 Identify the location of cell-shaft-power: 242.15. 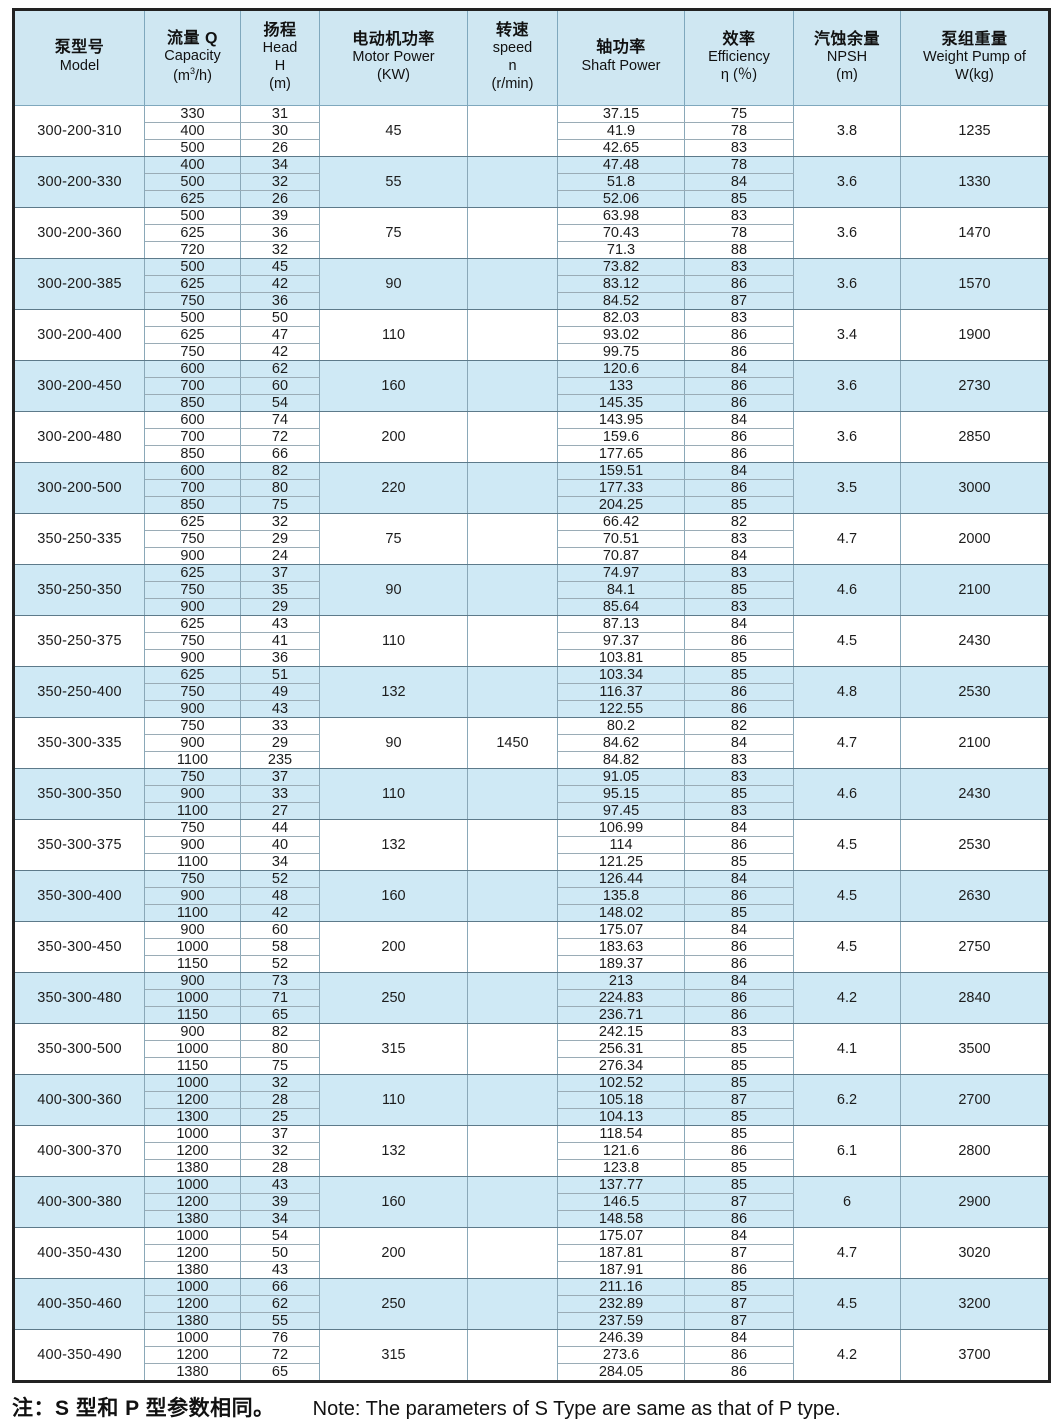
(621, 1032).